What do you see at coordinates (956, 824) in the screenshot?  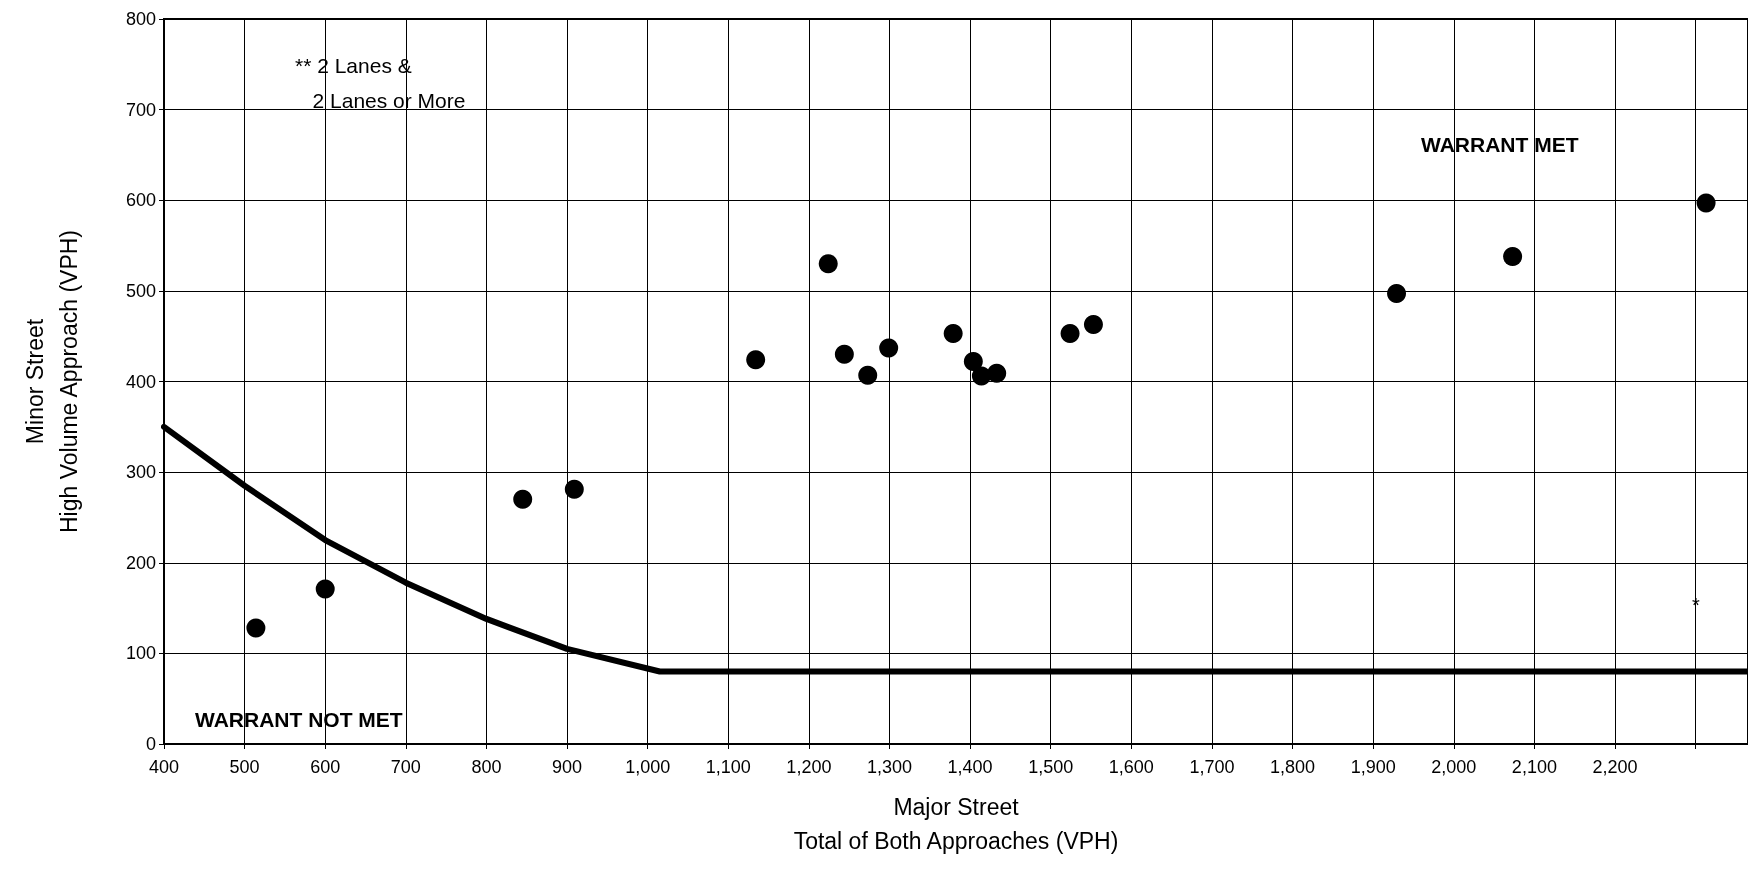 I see `x-axis-title: Major Street Total of Both Approaches (VPH)` at bounding box center [956, 824].